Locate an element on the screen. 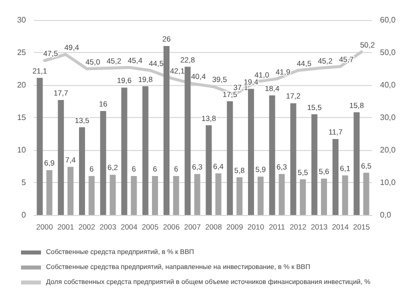 The height and width of the screenshot is (303, 420). y-tick-label: 30 is located at coordinates (22, 20).